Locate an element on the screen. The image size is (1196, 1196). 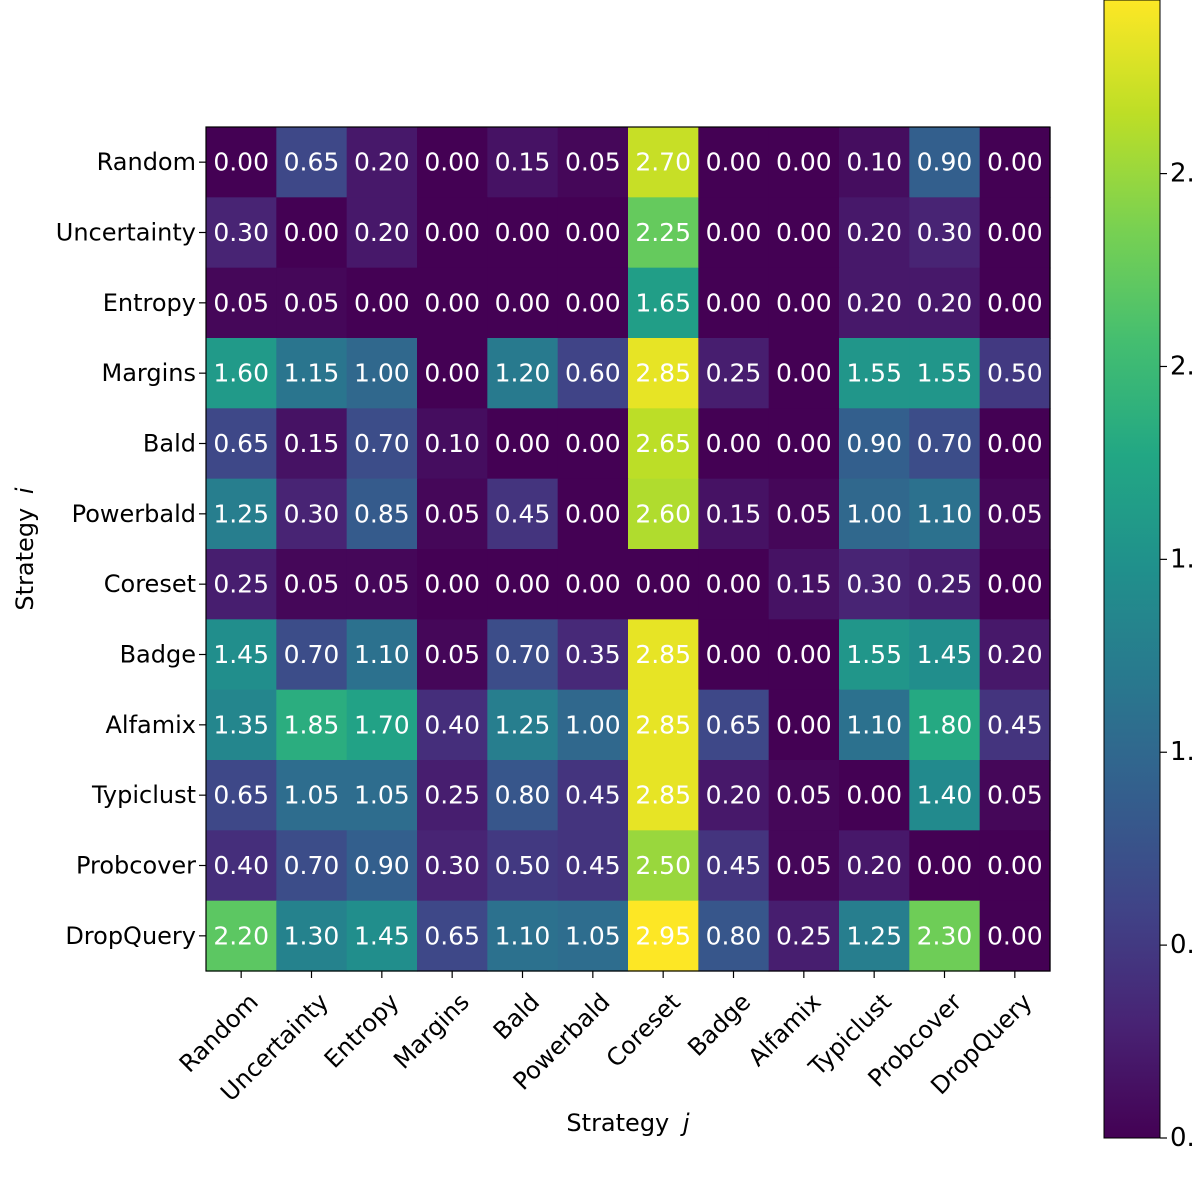
cell-value-label: 1.05 is located at coordinates (312, 795).